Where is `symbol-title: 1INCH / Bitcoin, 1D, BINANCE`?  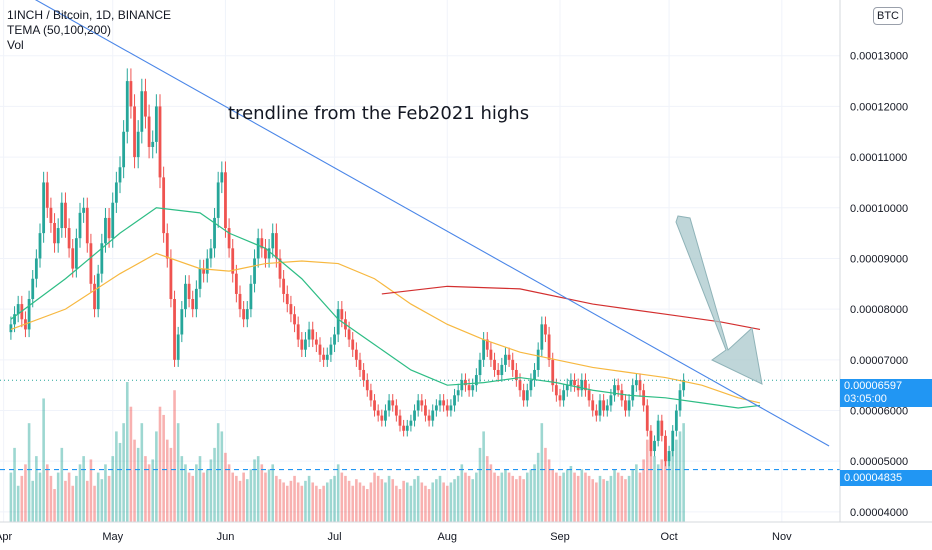 symbol-title: 1INCH / Bitcoin, 1D, BINANCE is located at coordinates (89, 15).